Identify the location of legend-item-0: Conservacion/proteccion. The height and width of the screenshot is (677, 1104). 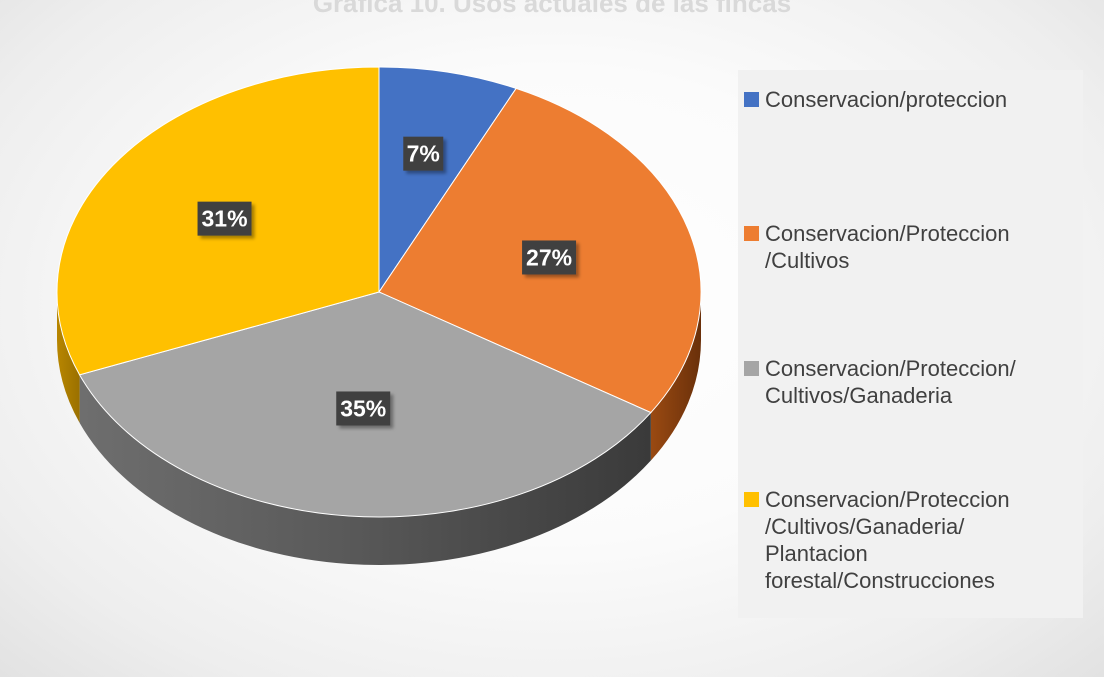
(911, 99).